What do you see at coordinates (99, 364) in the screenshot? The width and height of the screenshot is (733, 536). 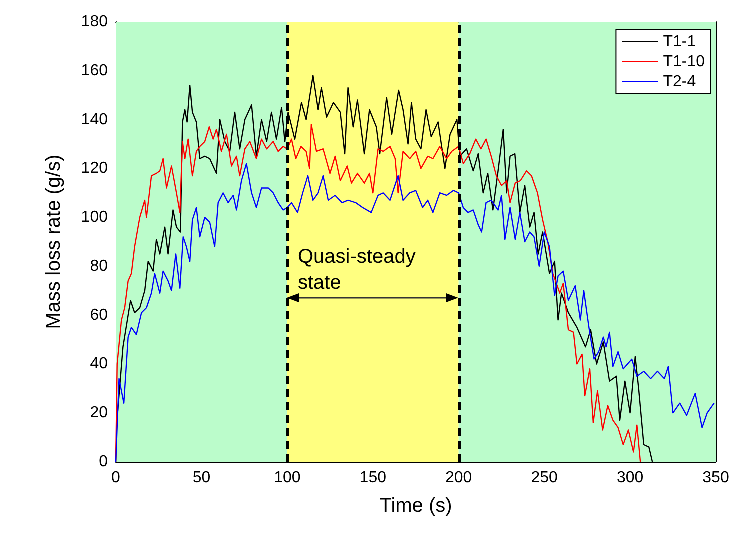 I see `y-tick-label: 40` at bounding box center [99, 364].